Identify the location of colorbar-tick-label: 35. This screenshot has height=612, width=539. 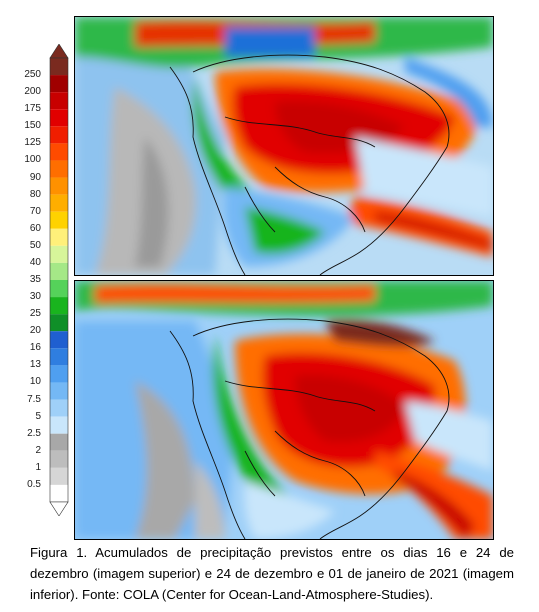
(35, 279).